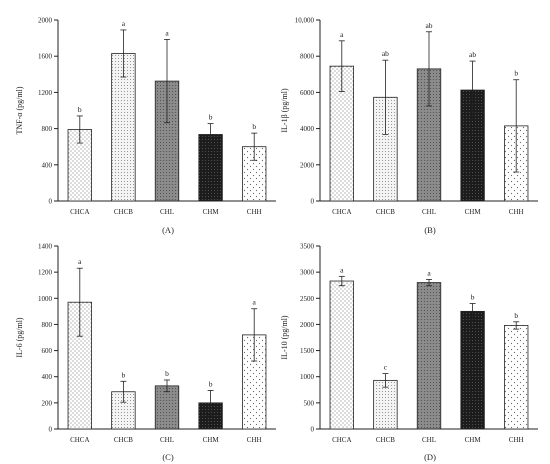  Describe the element at coordinates (307, 351) in the screenshot. I see `y-tick-label: 1500` at that location.